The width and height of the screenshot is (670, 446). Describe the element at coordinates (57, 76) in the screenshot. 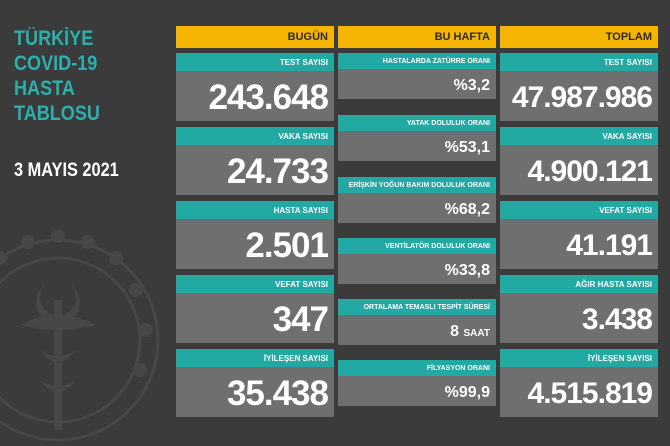

I see `dashboard-title: TÜRKİYE COVID-19 HASTA TABLOSU` at that location.